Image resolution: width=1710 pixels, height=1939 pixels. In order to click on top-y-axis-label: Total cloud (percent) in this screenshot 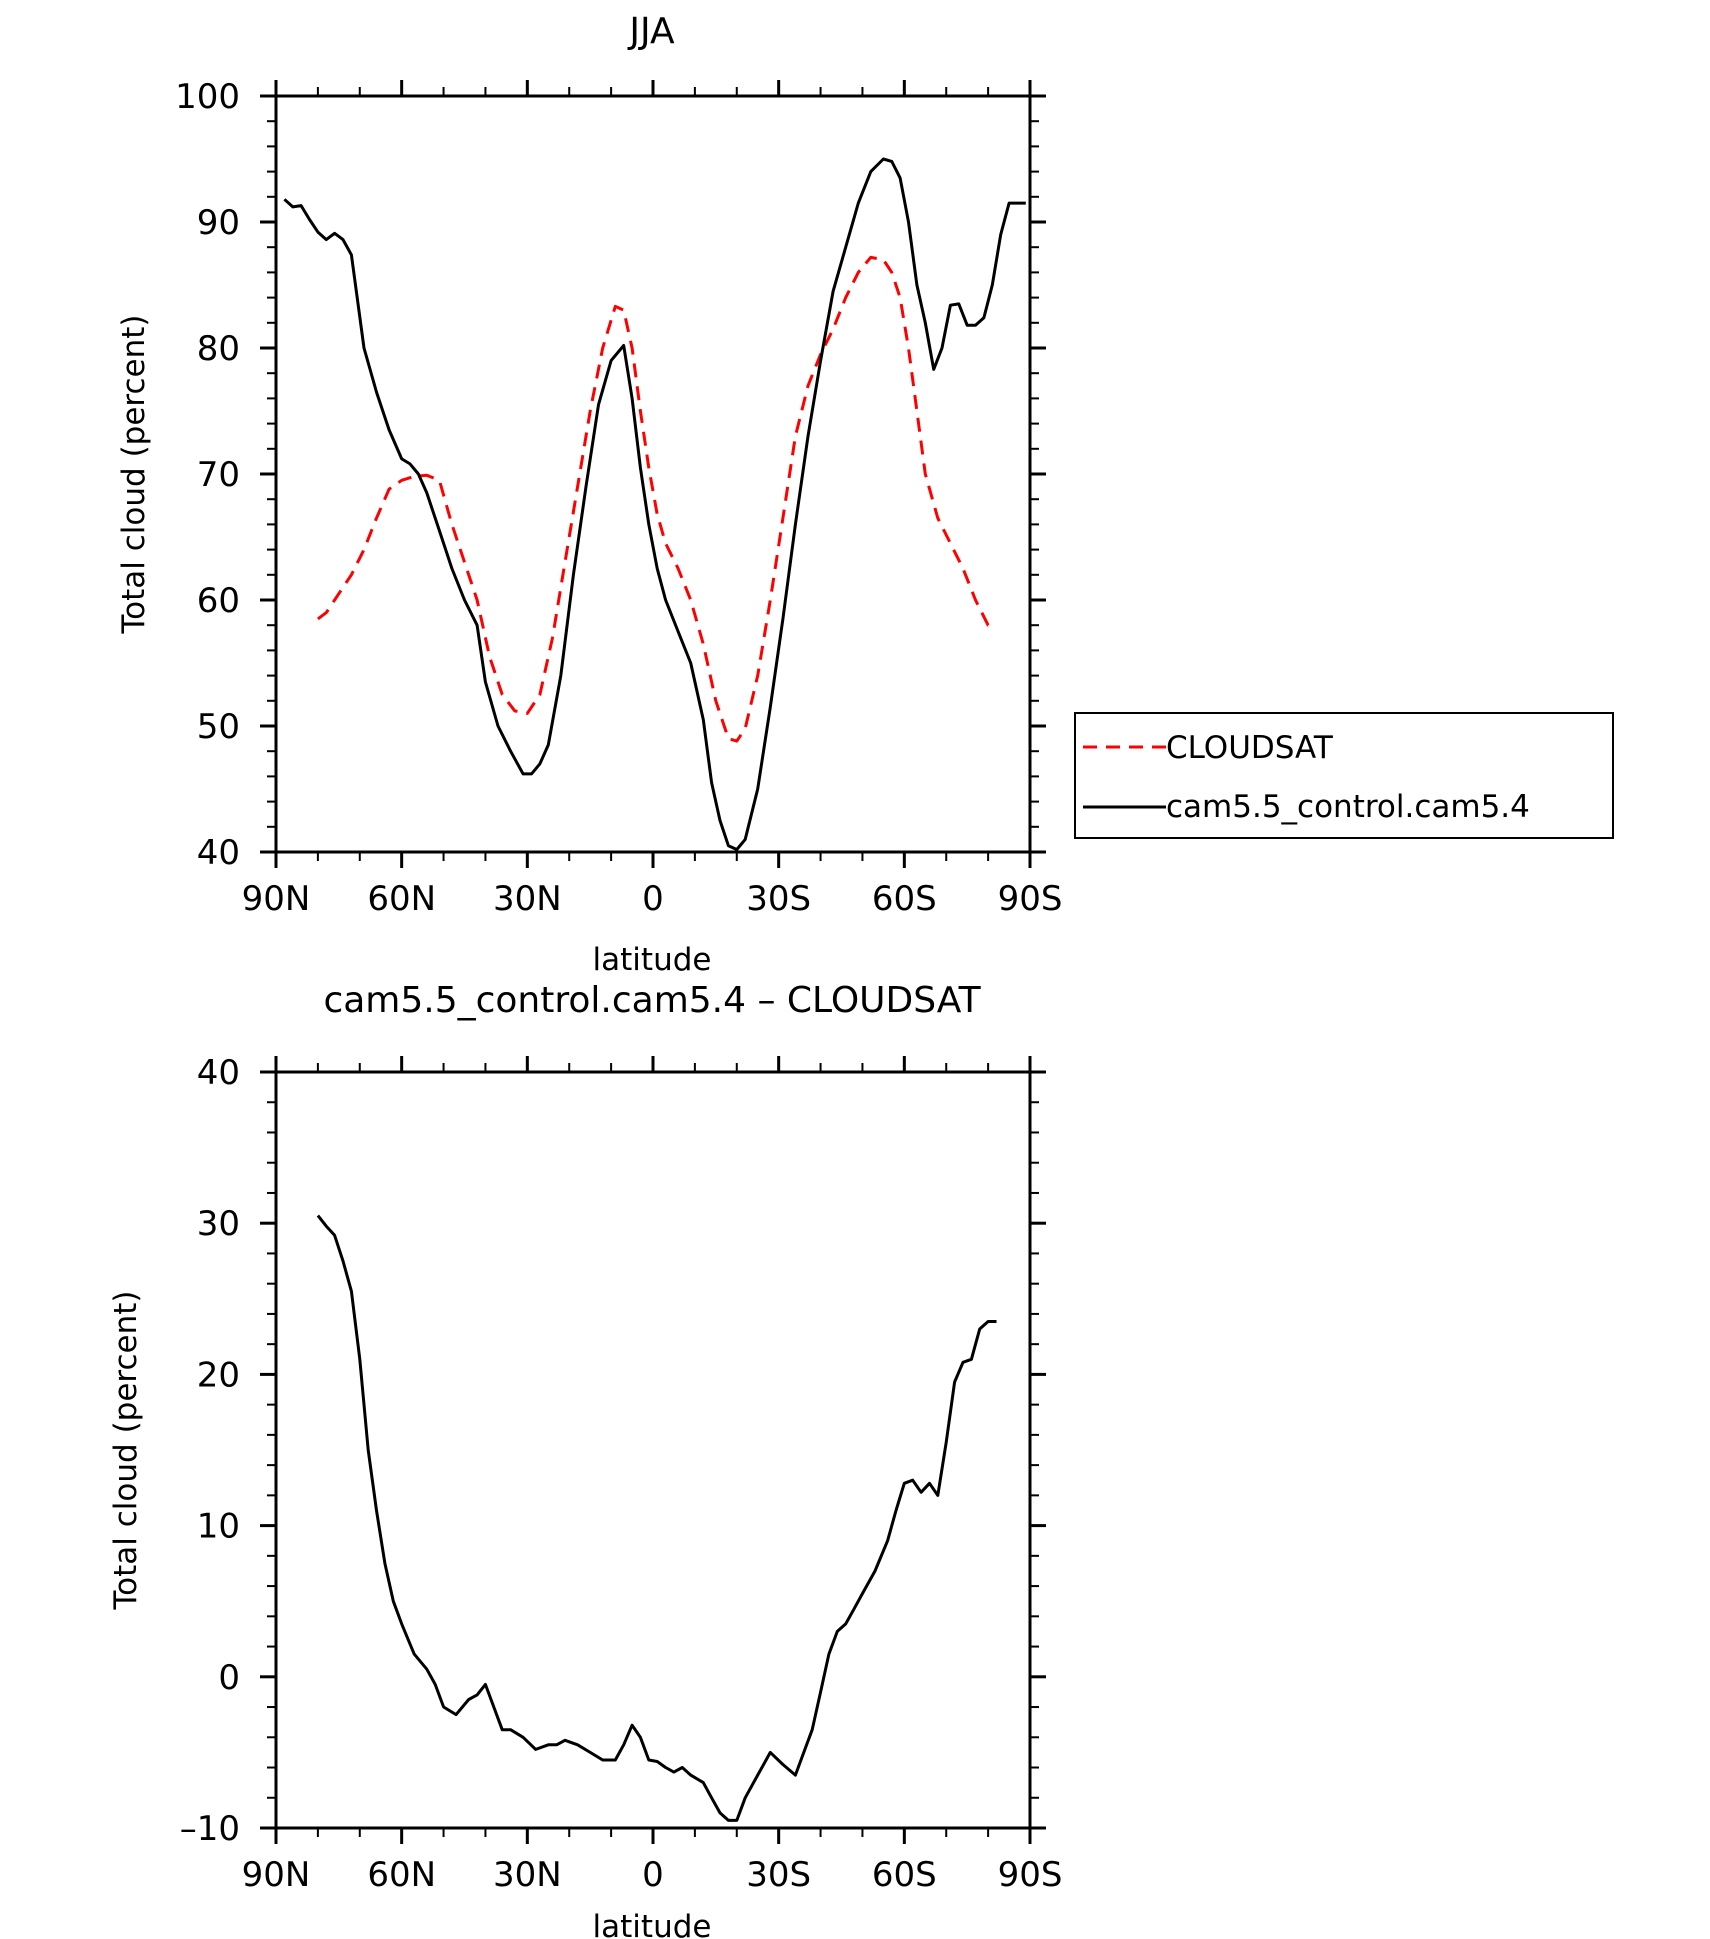, I will do `click(134, 475)`.